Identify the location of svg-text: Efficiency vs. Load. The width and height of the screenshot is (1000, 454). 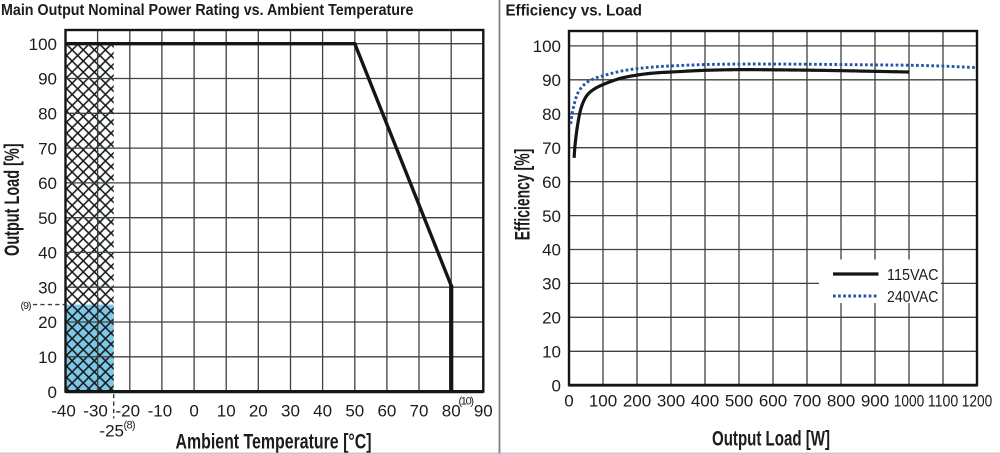
(574, 11).